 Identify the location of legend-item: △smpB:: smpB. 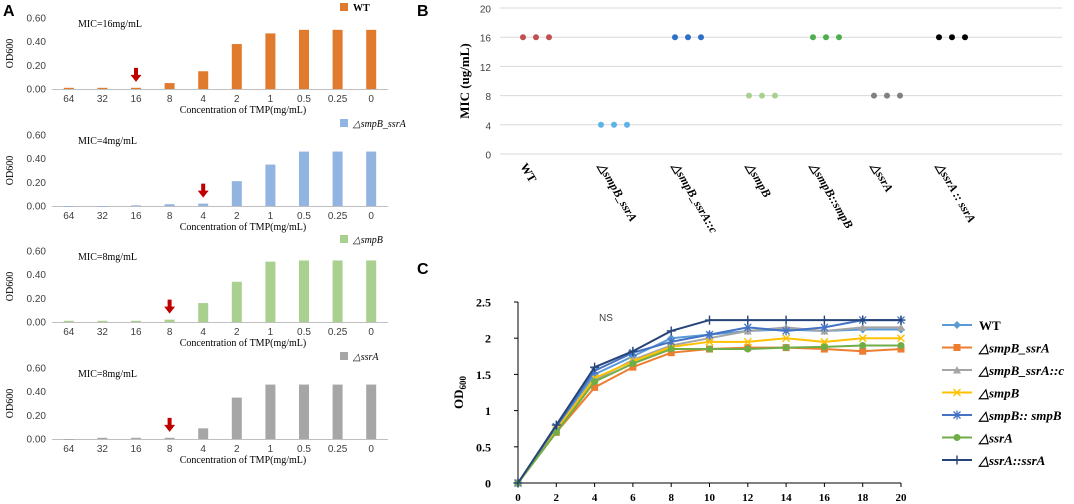
(1002, 415).